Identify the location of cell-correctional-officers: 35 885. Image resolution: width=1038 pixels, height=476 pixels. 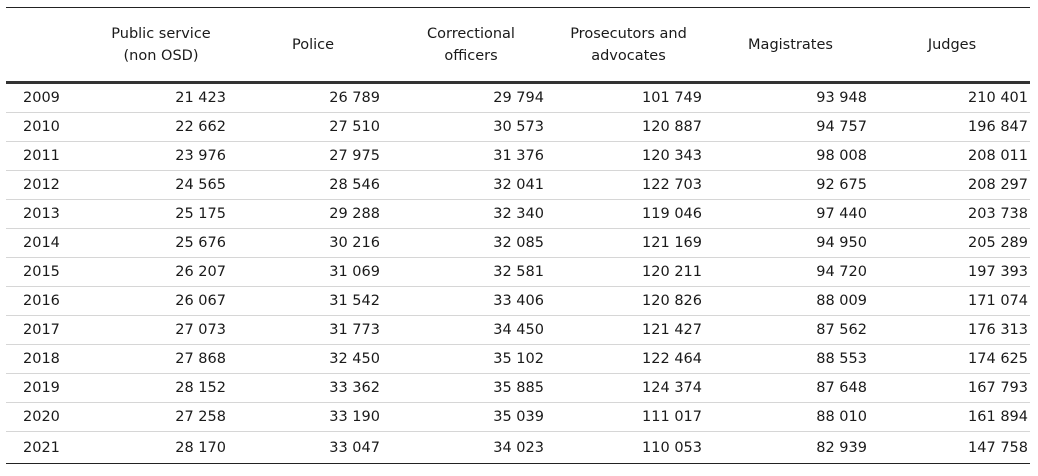
(471, 388).